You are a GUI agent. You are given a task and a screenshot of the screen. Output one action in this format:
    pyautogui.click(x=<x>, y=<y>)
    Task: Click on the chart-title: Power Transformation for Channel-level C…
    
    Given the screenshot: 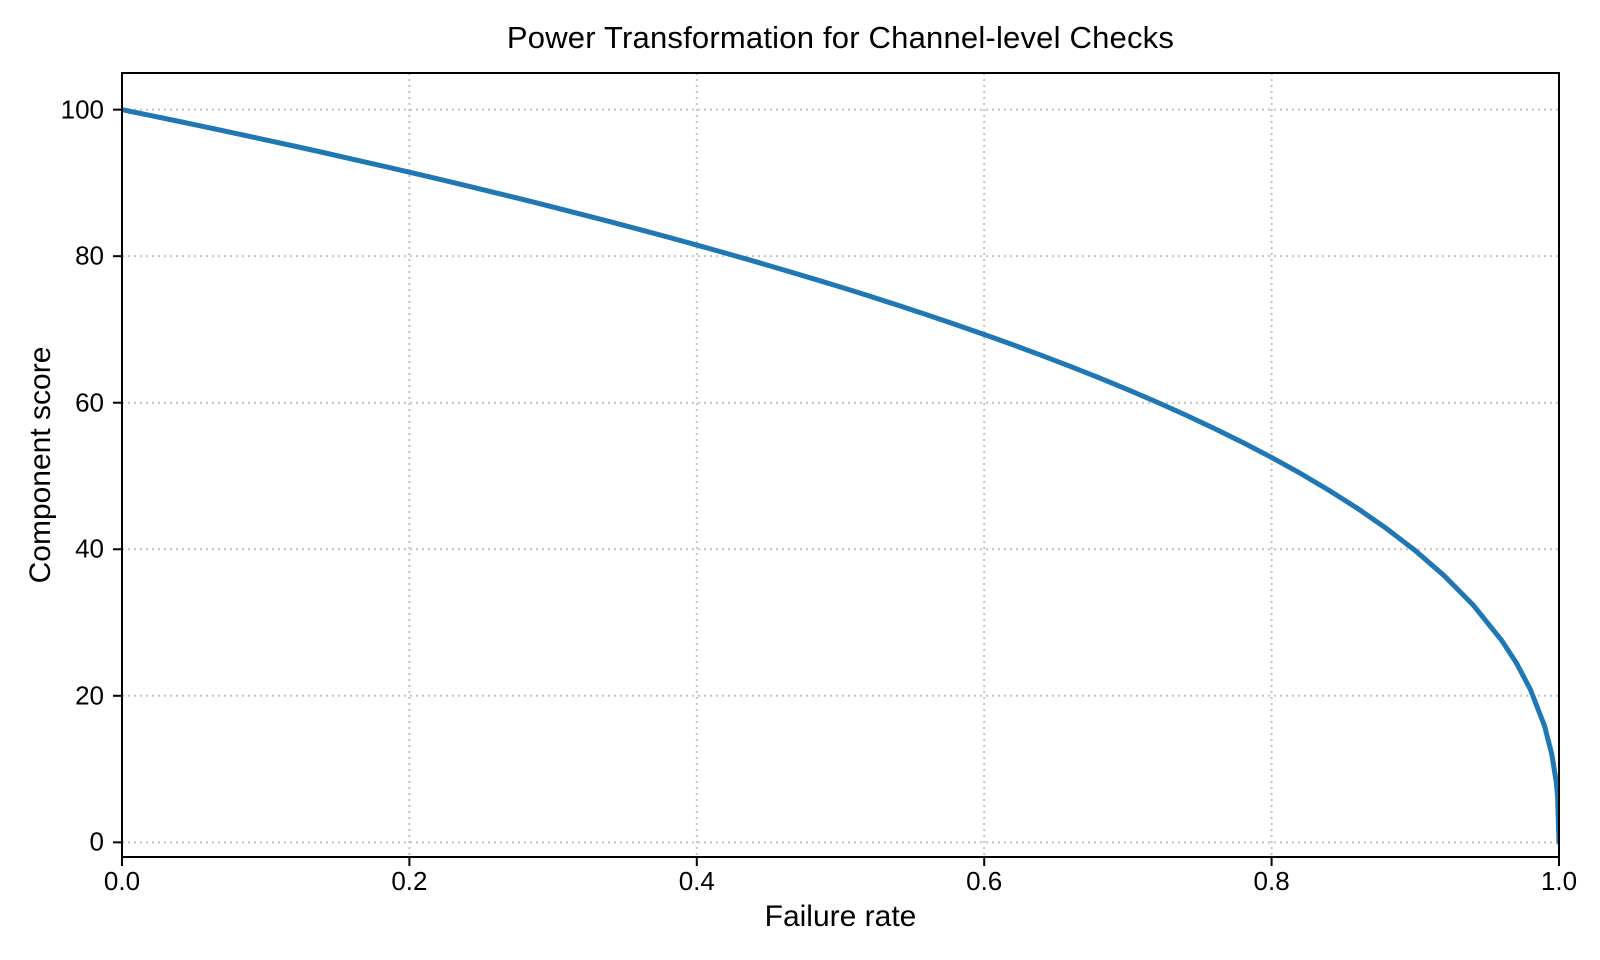 What is the action you would take?
    pyautogui.click(x=840, y=37)
    